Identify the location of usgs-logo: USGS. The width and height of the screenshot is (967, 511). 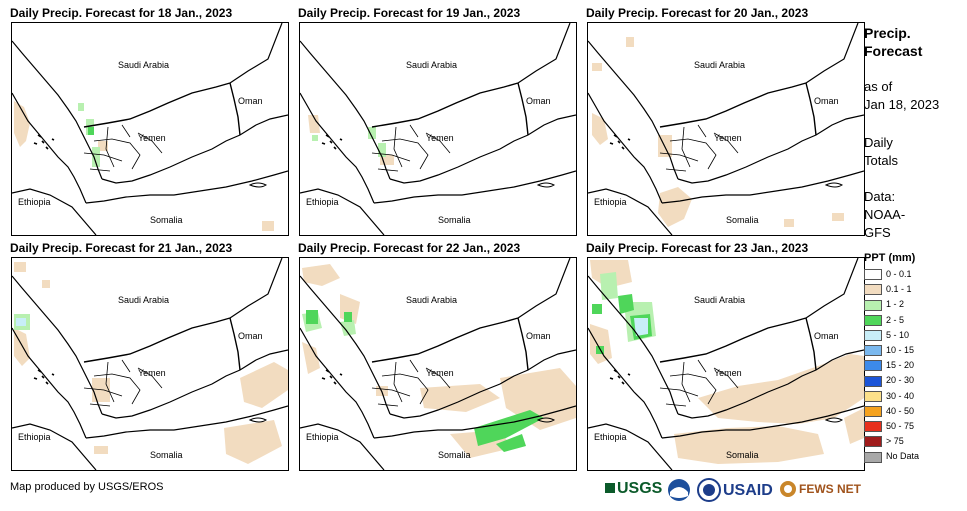
(633, 493).